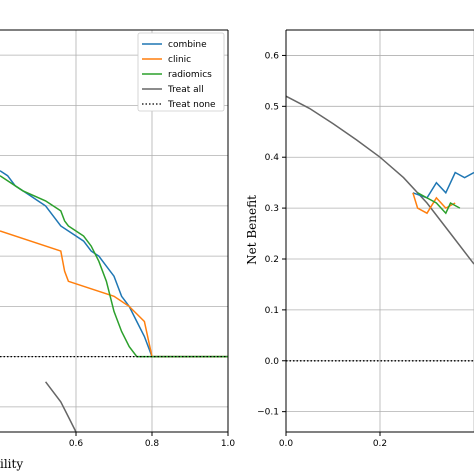 This screenshot has width=474, height=474. Describe the element at coordinates (272, 311) in the screenshot. I see `right-y-tick-label: 0.1` at that location.